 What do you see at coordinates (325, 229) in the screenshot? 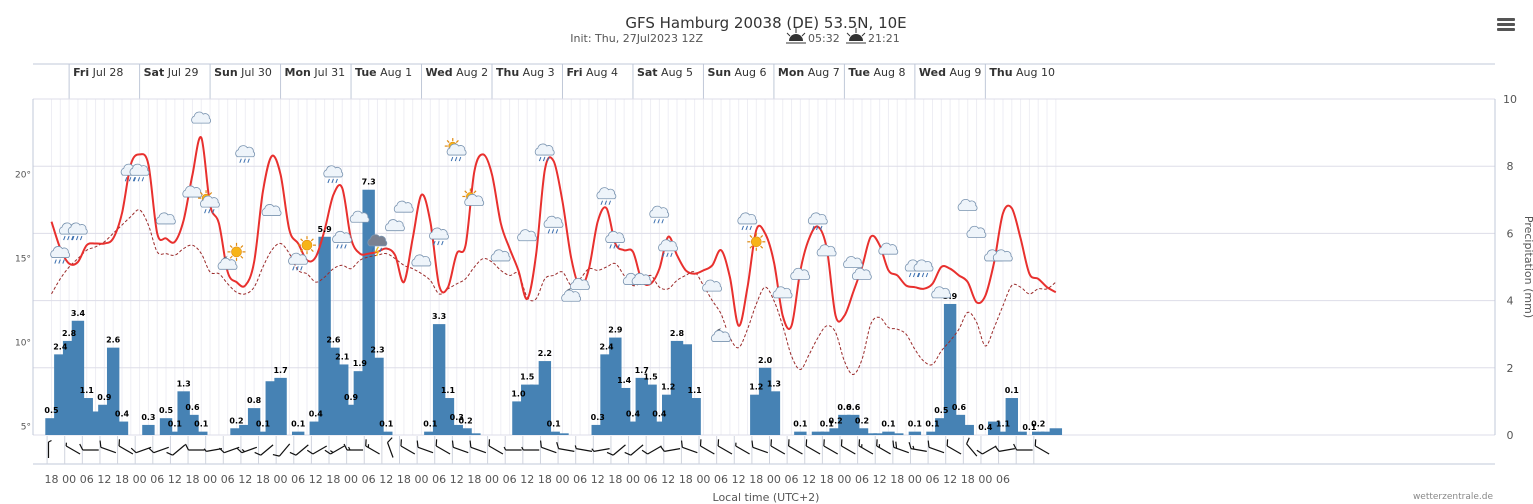
I see `precip-label: 5.9` at bounding box center [325, 229].